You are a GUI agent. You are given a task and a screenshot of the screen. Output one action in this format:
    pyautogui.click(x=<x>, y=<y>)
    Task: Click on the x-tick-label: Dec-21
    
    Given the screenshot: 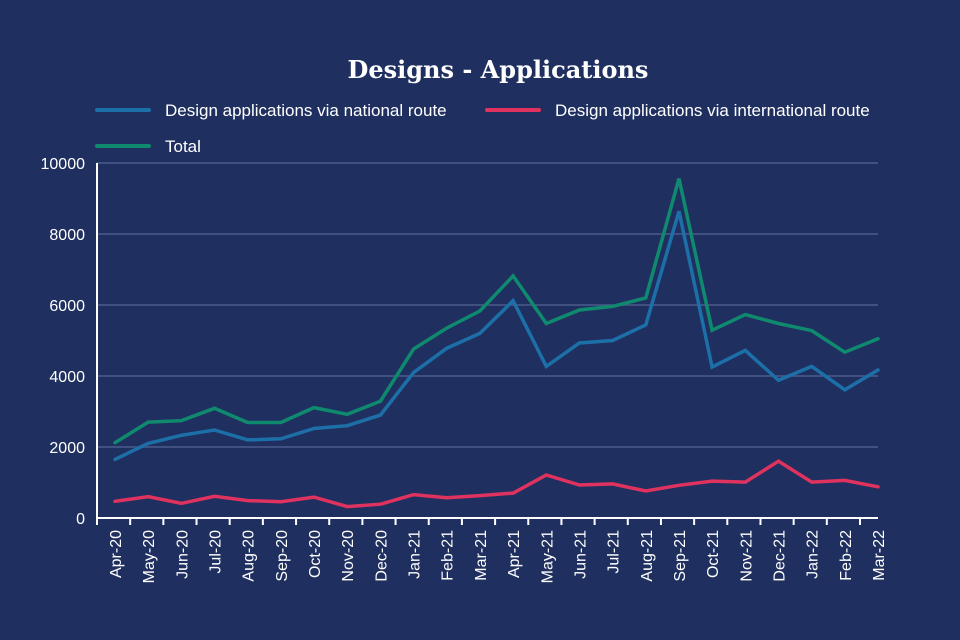 What is the action you would take?
    pyautogui.click(x=779, y=556)
    